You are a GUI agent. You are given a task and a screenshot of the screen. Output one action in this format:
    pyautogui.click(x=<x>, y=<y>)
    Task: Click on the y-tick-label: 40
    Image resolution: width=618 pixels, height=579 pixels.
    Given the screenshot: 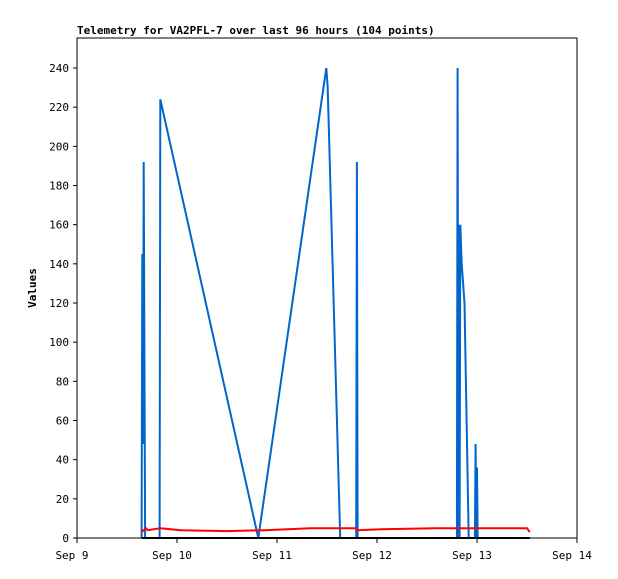 What is the action you would take?
    pyautogui.click(x=62, y=460)
    